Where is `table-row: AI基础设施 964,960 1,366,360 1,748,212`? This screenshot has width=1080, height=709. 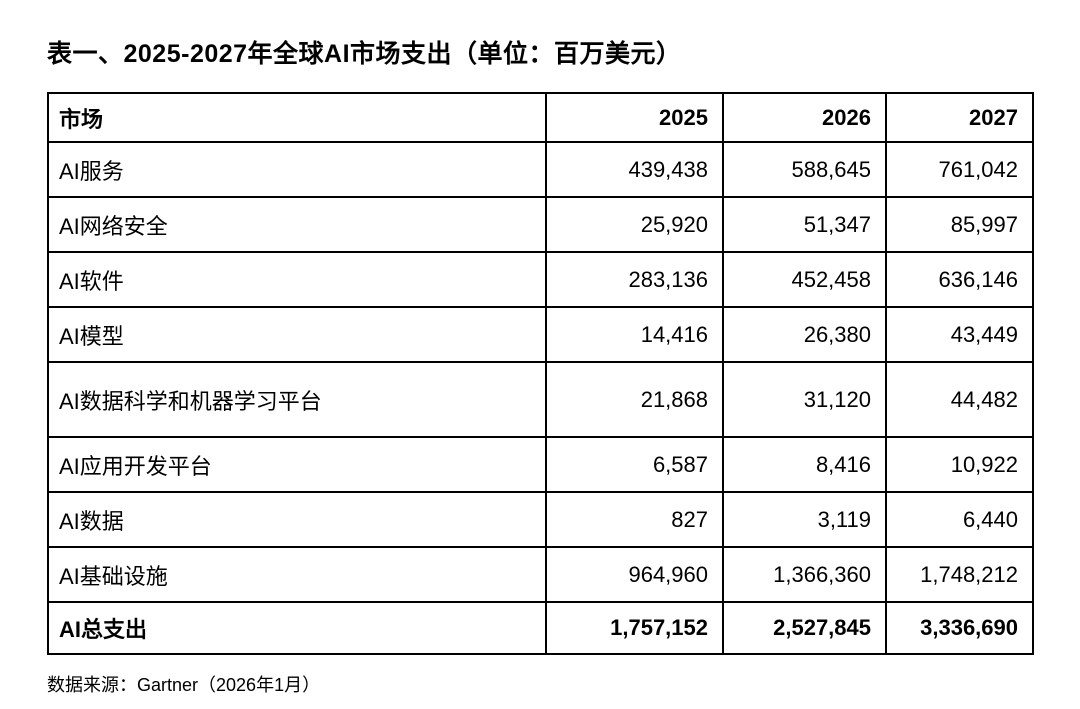 table-row: AI基础设施 964,960 1,366,360 1,748,212 is located at coordinates (540, 574).